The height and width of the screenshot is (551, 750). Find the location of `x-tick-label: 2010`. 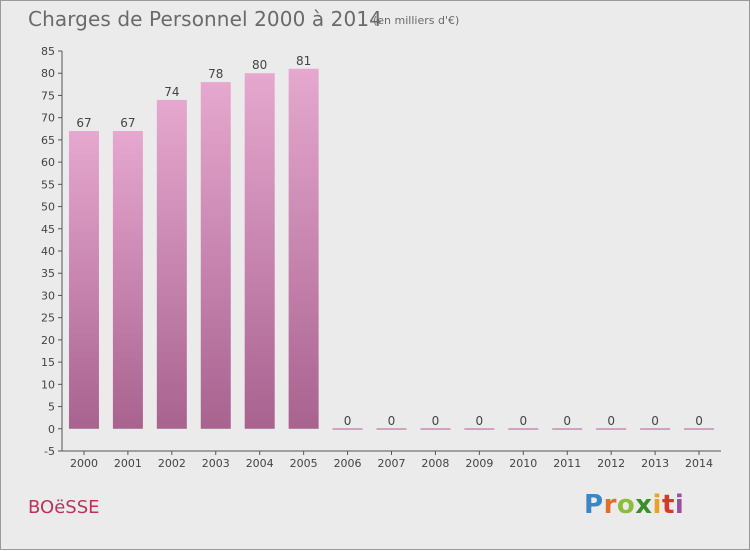

x-tick-label: 2010 is located at coordinates (523, 463).